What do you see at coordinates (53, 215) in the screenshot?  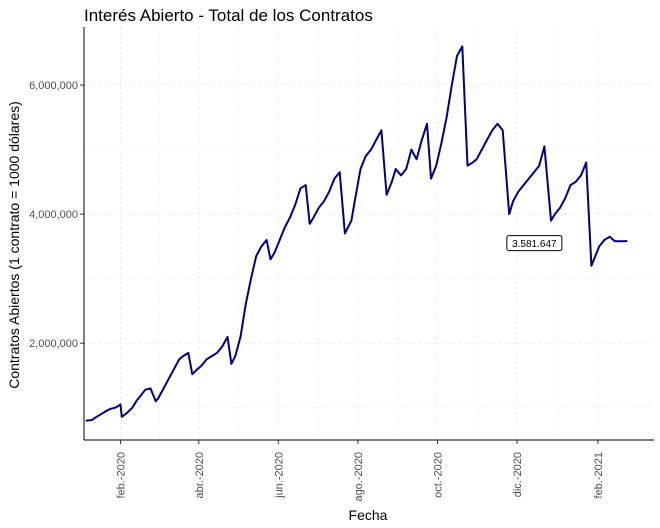 I see `y-tick-label: 4,000,000` at bounding box center [53, 215].